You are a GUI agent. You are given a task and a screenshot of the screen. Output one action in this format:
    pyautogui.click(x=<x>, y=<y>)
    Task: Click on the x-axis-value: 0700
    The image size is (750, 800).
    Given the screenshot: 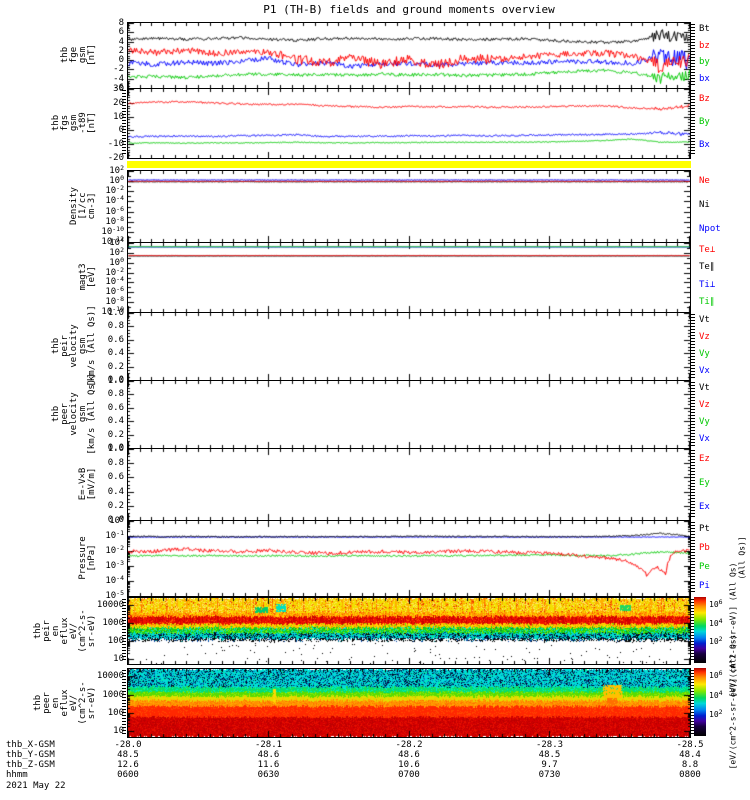 What is the action you would take?
    pyautogui.click(x=409, y=775)
    